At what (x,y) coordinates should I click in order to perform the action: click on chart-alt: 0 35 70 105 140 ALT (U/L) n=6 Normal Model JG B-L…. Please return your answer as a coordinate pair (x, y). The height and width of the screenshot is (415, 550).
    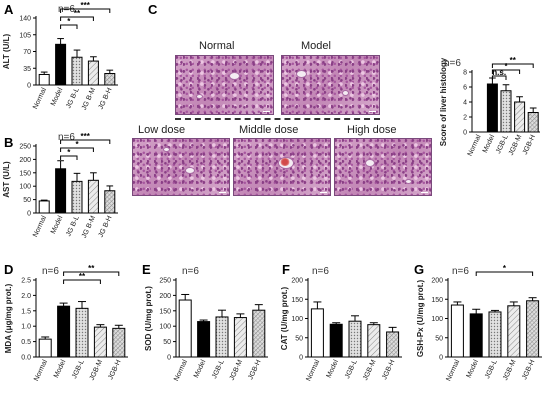
    Looking at the image, I should click on (65, 66).